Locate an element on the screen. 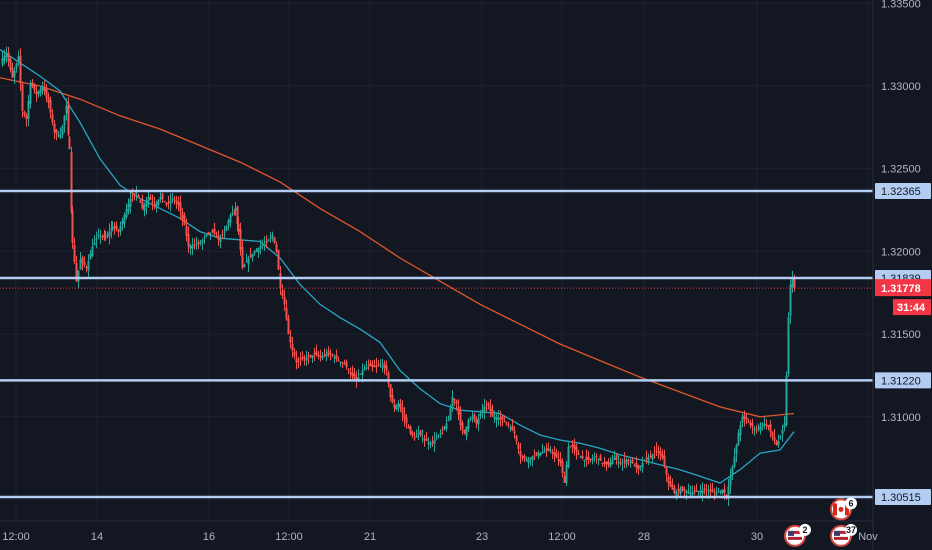 Image resolution: width=932 pixels, height=550 pixels. level-price-label: 1.31220 is located at coordinates (903, 380).